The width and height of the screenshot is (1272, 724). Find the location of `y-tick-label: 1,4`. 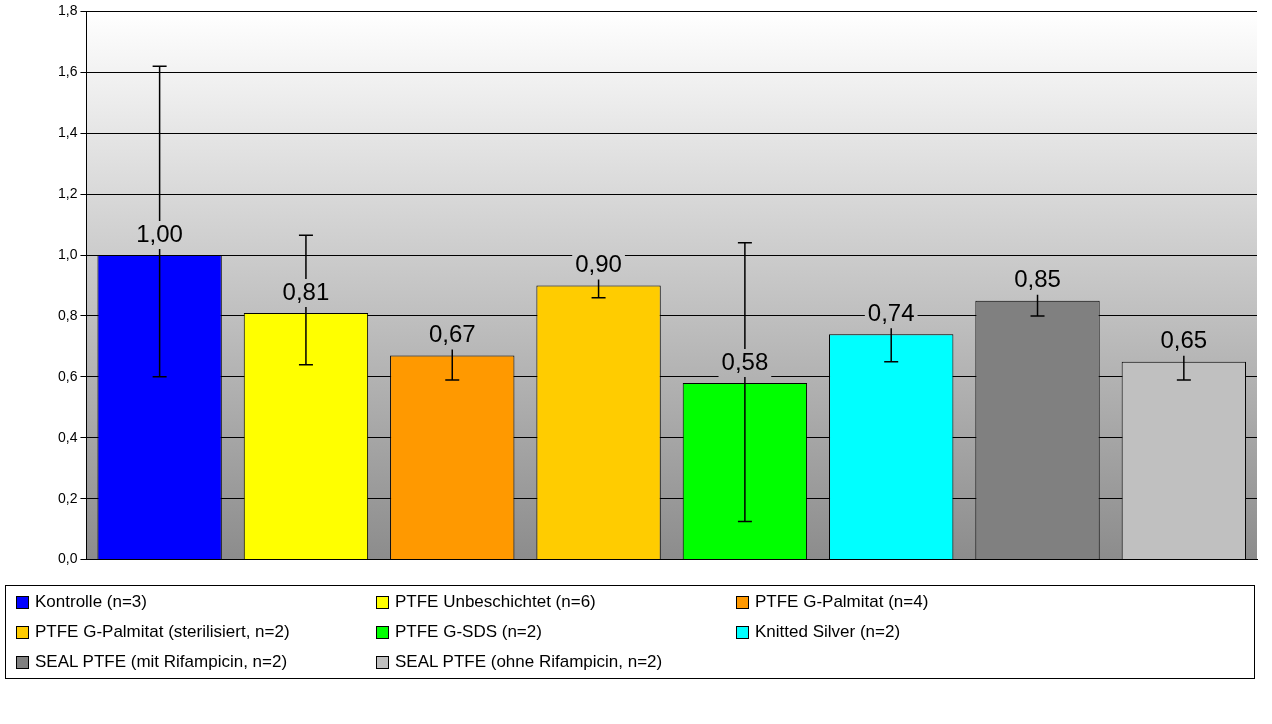

y-tick-label: 1,4 is located at coordinates (67, 132).